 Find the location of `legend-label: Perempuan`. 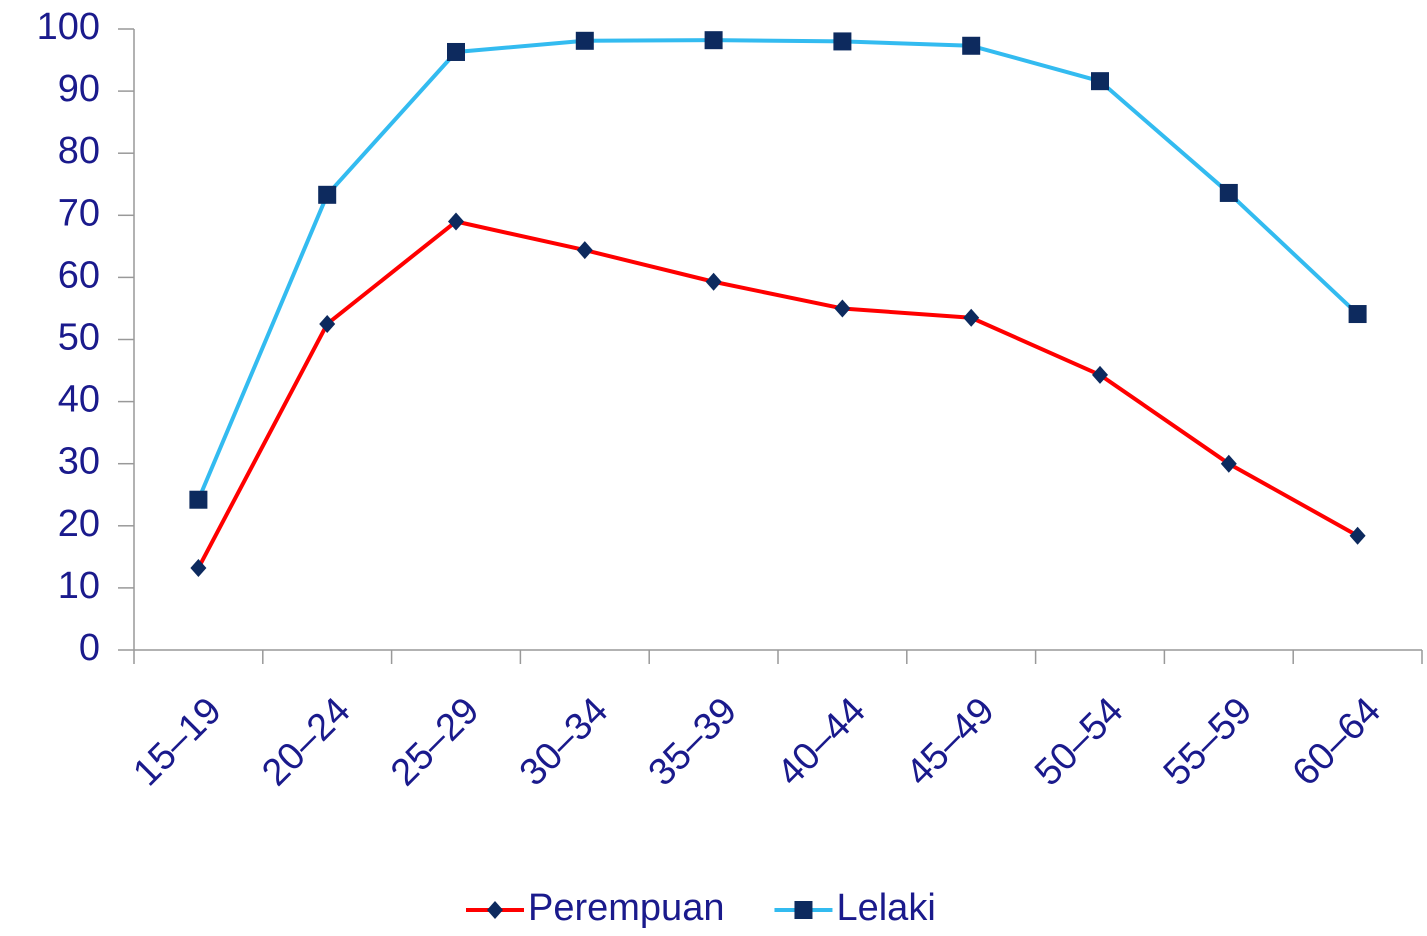

legend-label: Perempuan is located at coordinates (626, 908).